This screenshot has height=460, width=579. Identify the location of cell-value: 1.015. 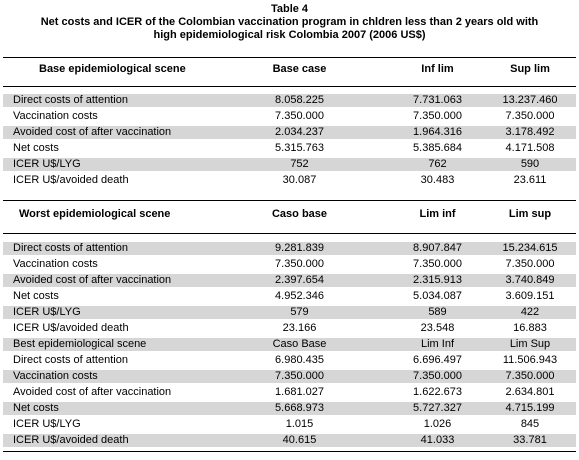
(299, 424).